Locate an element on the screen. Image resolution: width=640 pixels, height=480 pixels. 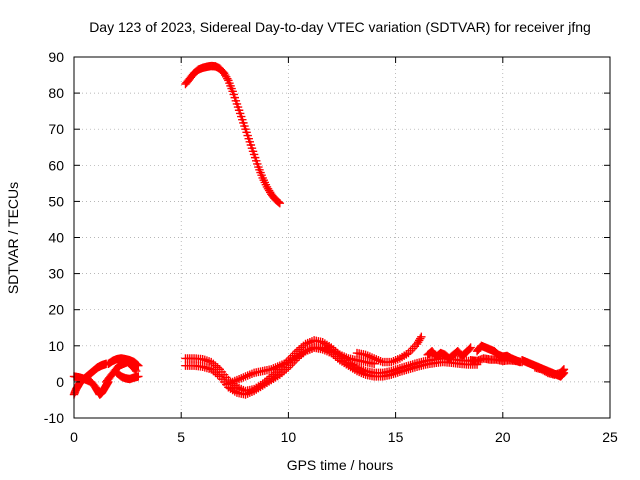
y-tick-label: 10 is located at coordinates (56, 346).